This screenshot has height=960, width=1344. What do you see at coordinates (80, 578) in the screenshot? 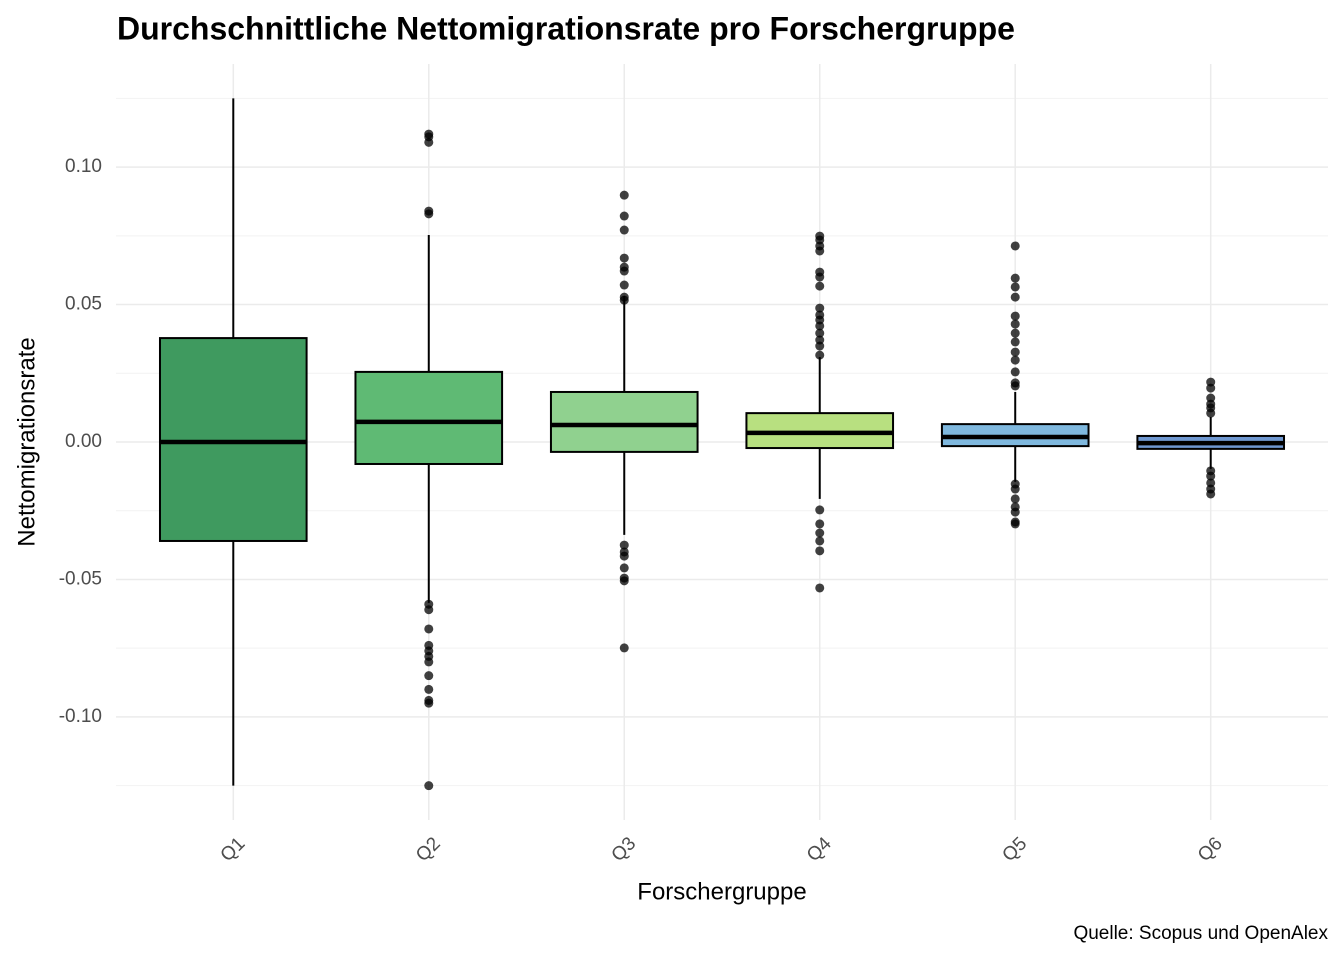
I see `y-tick-label: -0.05` at bounding box center [80, 578].